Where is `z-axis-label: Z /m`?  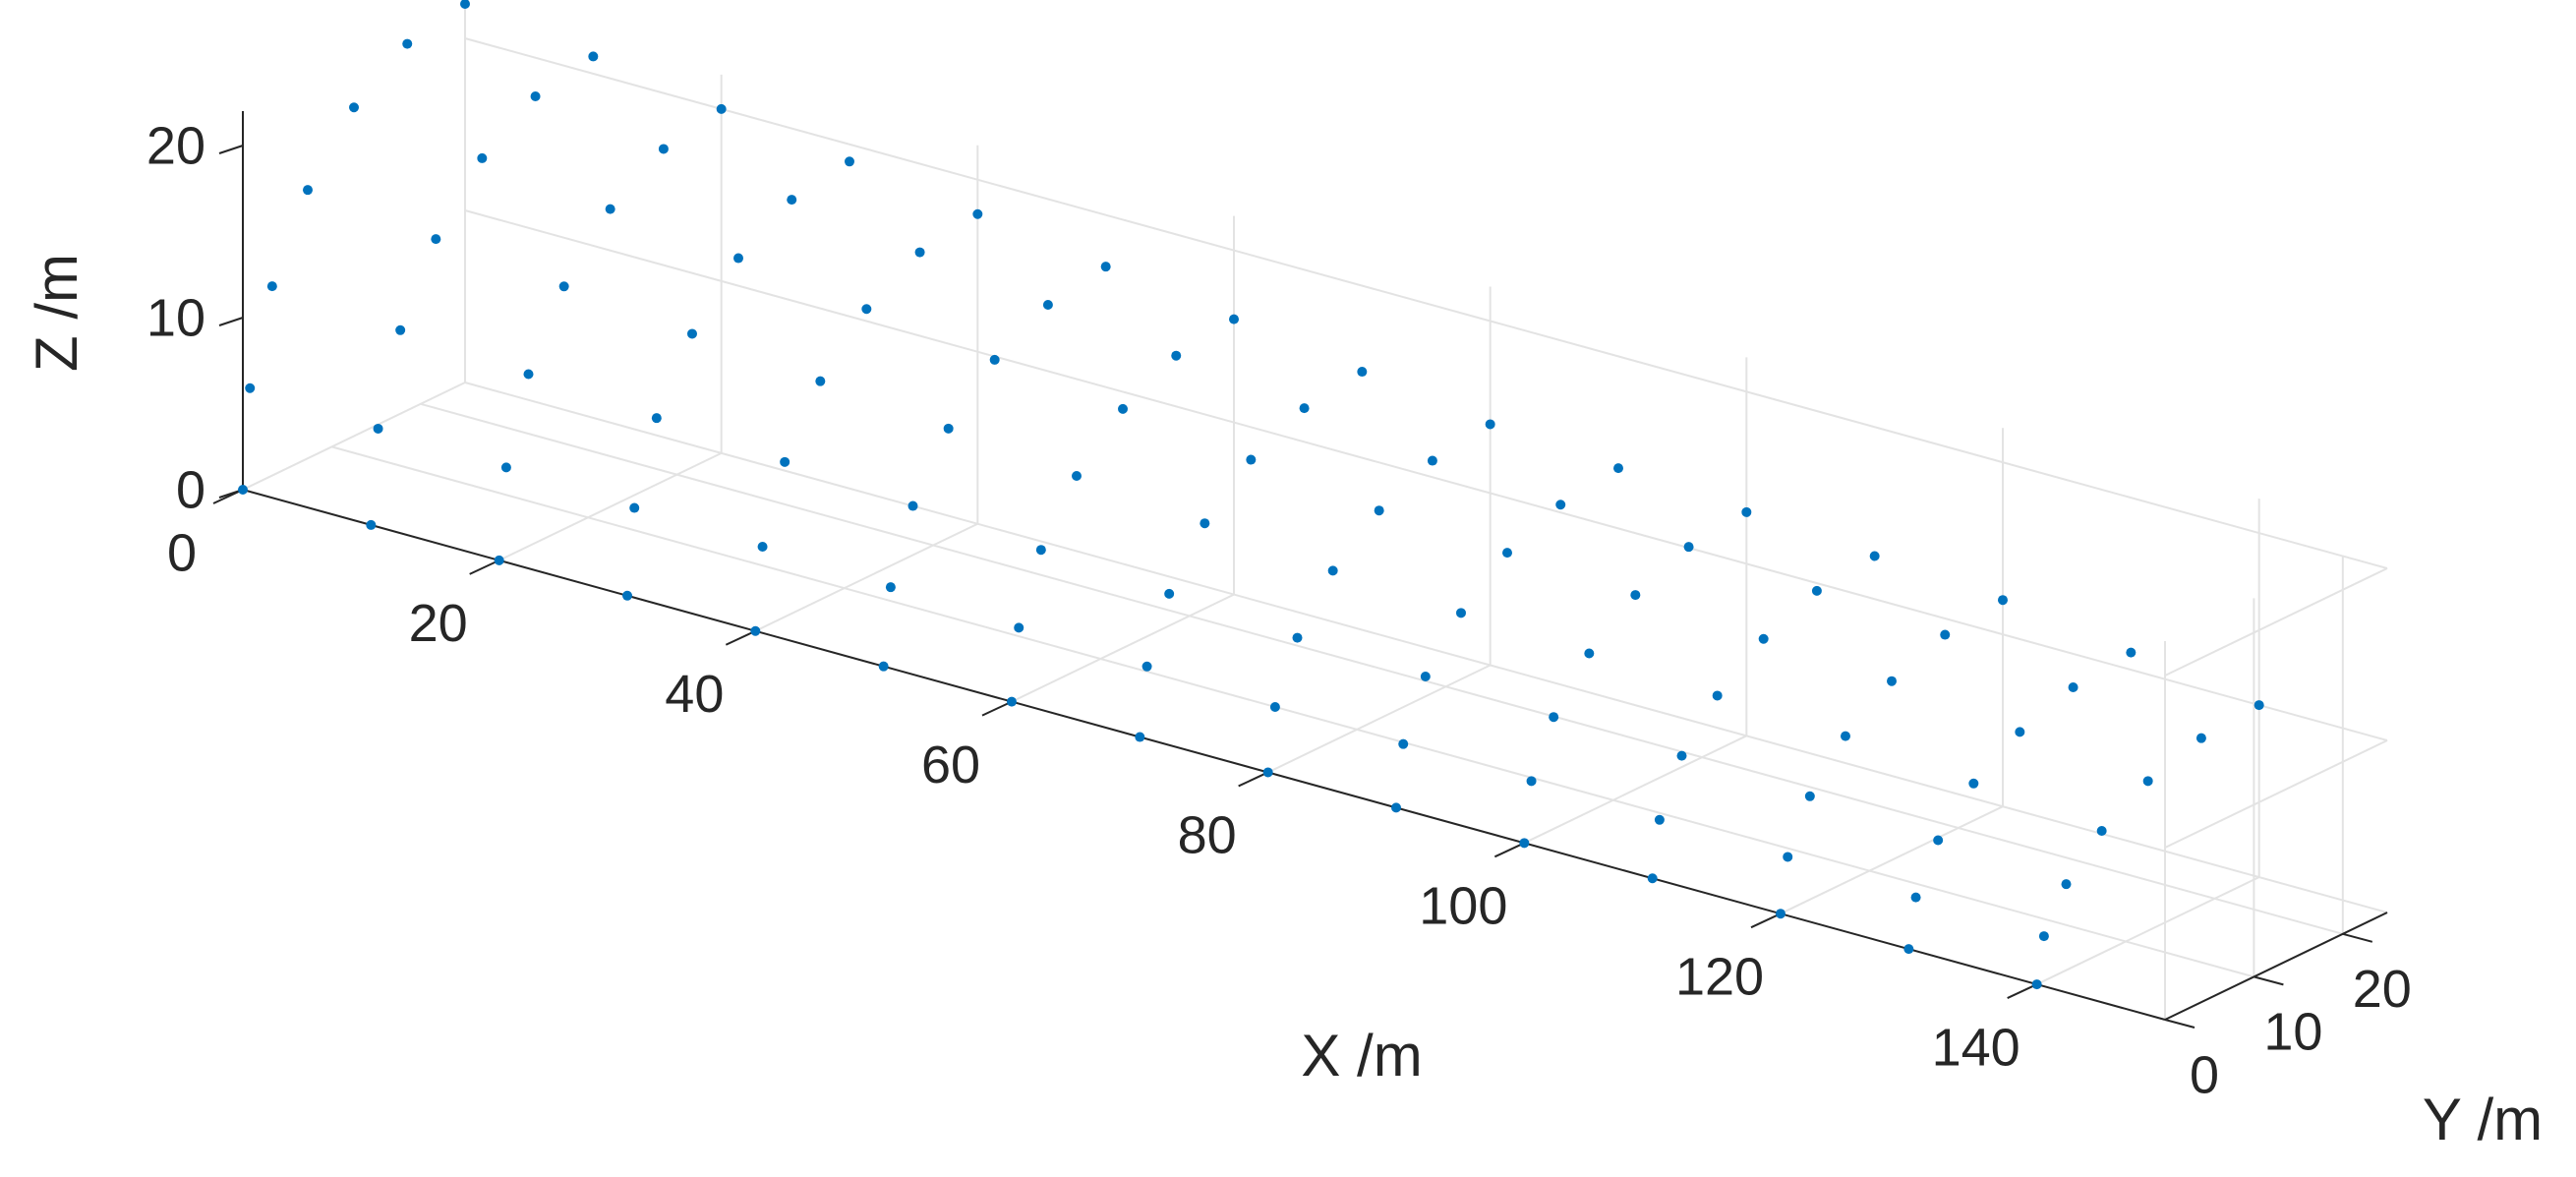 z-axis-label: Z /m is located at coordinates (56, 313).